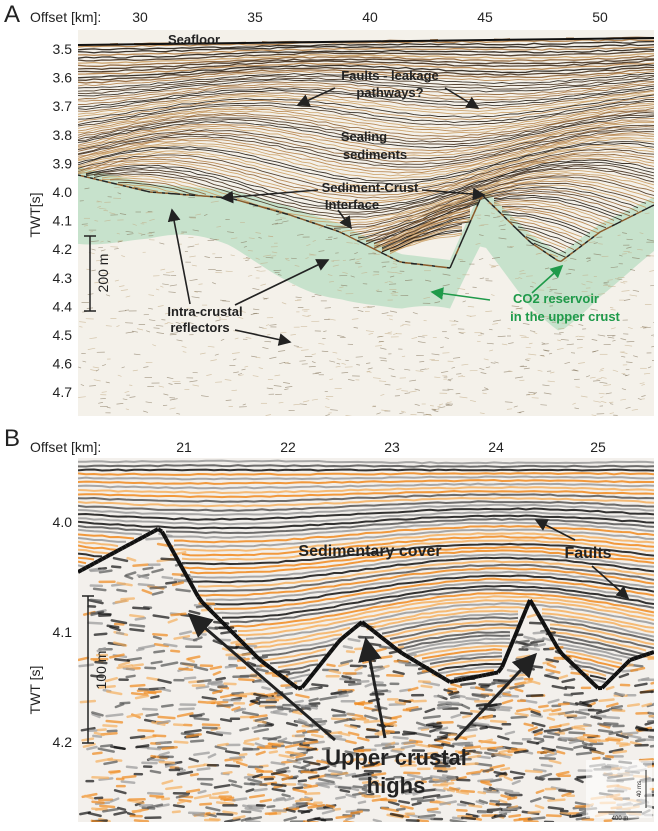  What do you see at coordinates (194, 39) in the screenshot?
I see `annotation: Seafloor` at bounding box center [194, 39].